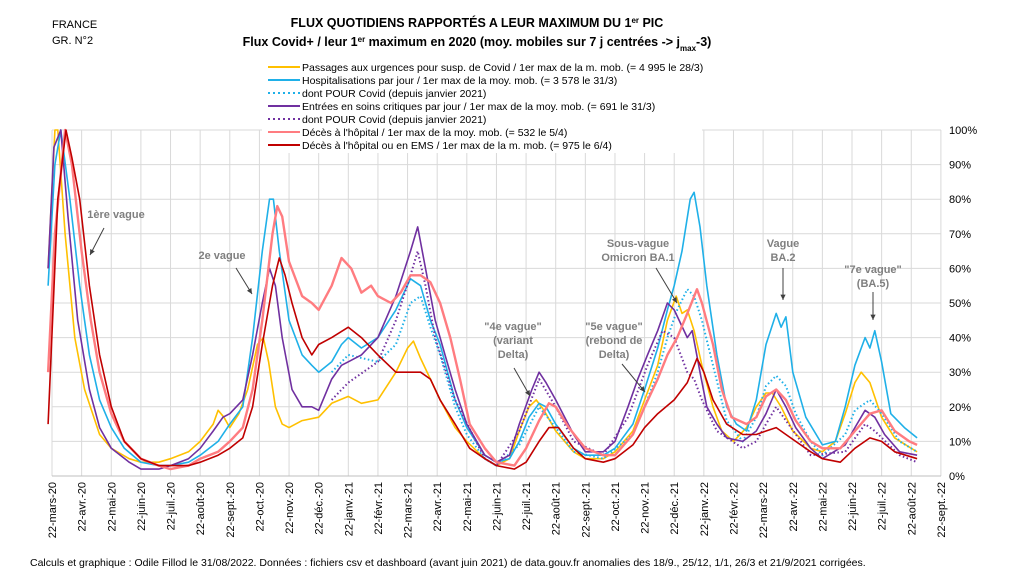 The image size is (1024, 576). I want to click on annotation-text: "4e vague", so click(513, 327).